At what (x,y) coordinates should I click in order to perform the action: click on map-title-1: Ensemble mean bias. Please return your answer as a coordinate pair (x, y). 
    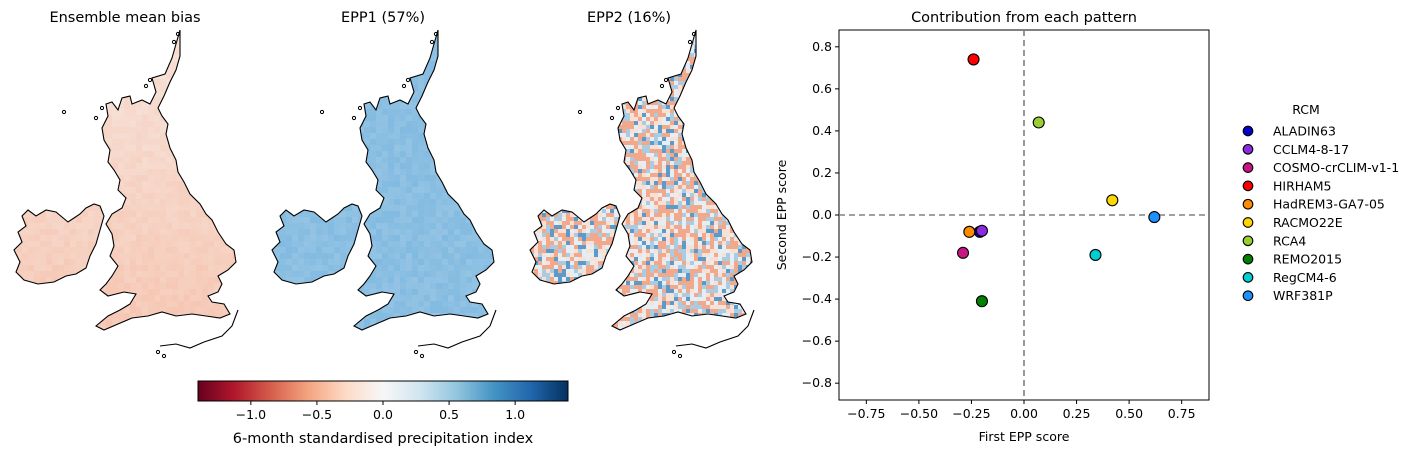
    Looking at the image, I should click on (124, 18).